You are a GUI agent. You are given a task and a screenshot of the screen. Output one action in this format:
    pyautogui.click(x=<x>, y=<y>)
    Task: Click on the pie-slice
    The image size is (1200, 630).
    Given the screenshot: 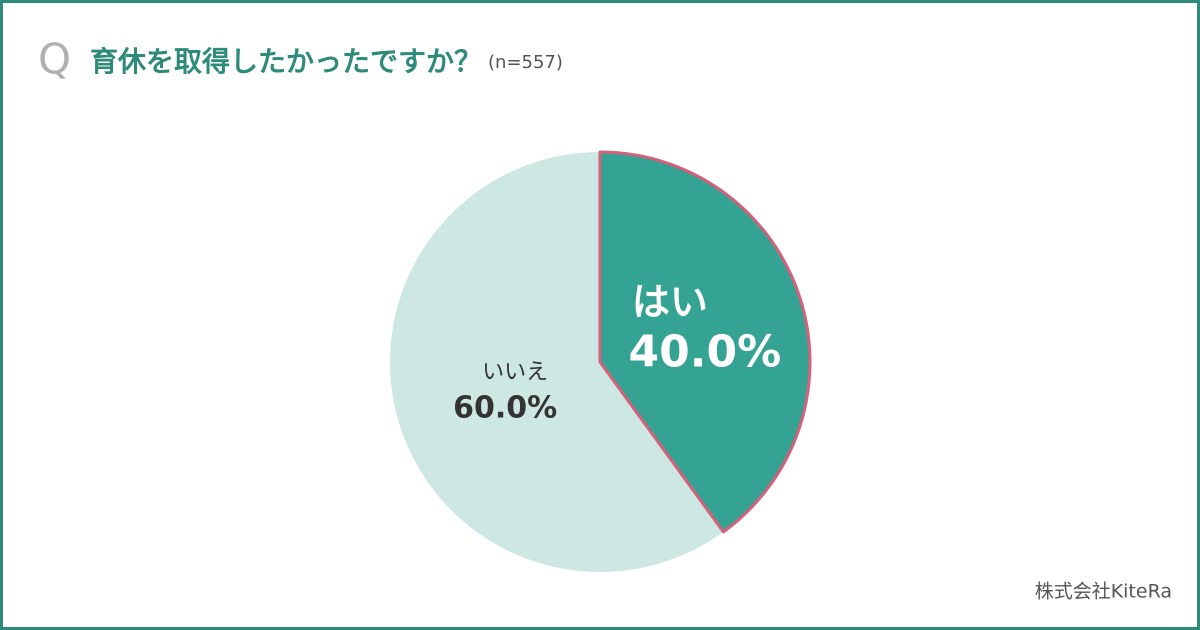 What is the action you would take?
    pyautogui.click(x=705, y=342)
    